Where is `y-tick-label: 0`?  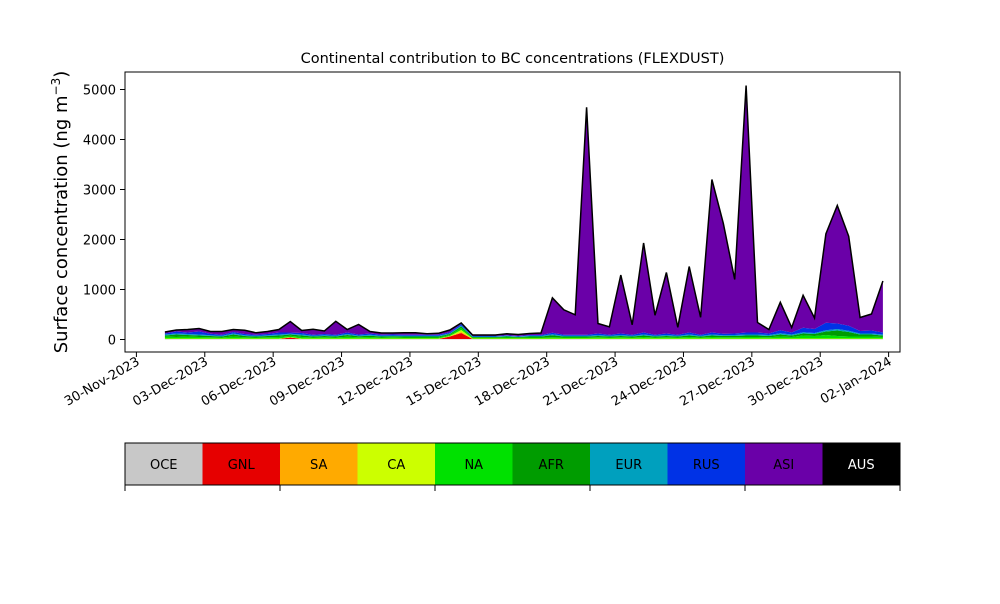 y-tick-label: 0 is located at coordinates (112, 341).